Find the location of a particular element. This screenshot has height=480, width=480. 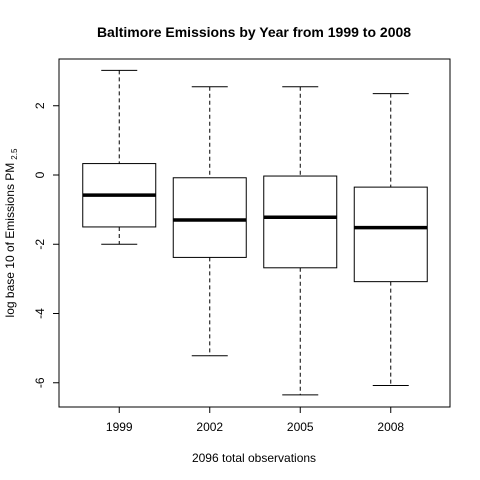

box-1999 is located at coordinates (119, 157).